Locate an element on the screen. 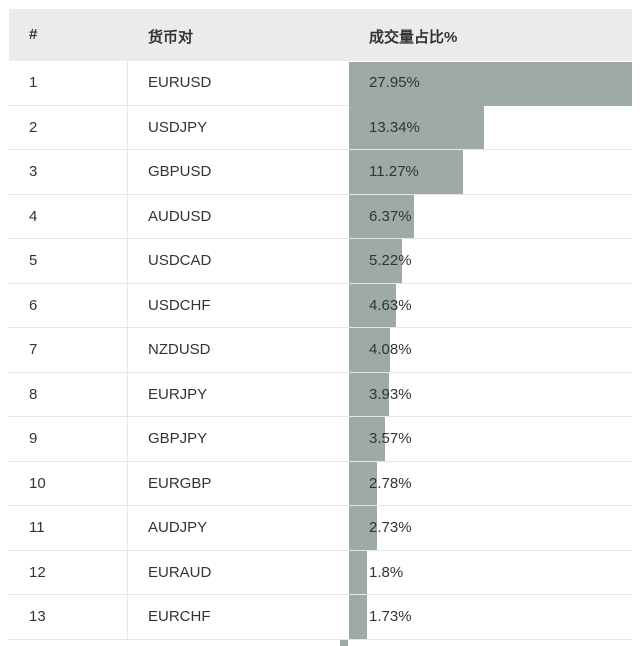  table-row: 2 USDJPY 13.34% is located at coordinates (320, 127).